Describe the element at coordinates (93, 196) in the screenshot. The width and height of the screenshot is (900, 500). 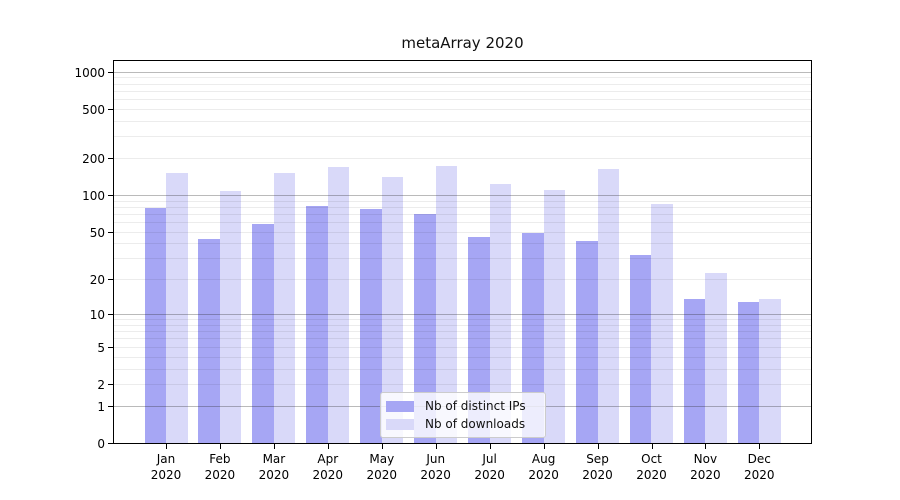
I see `y-tick-label-100: 100` at that location.